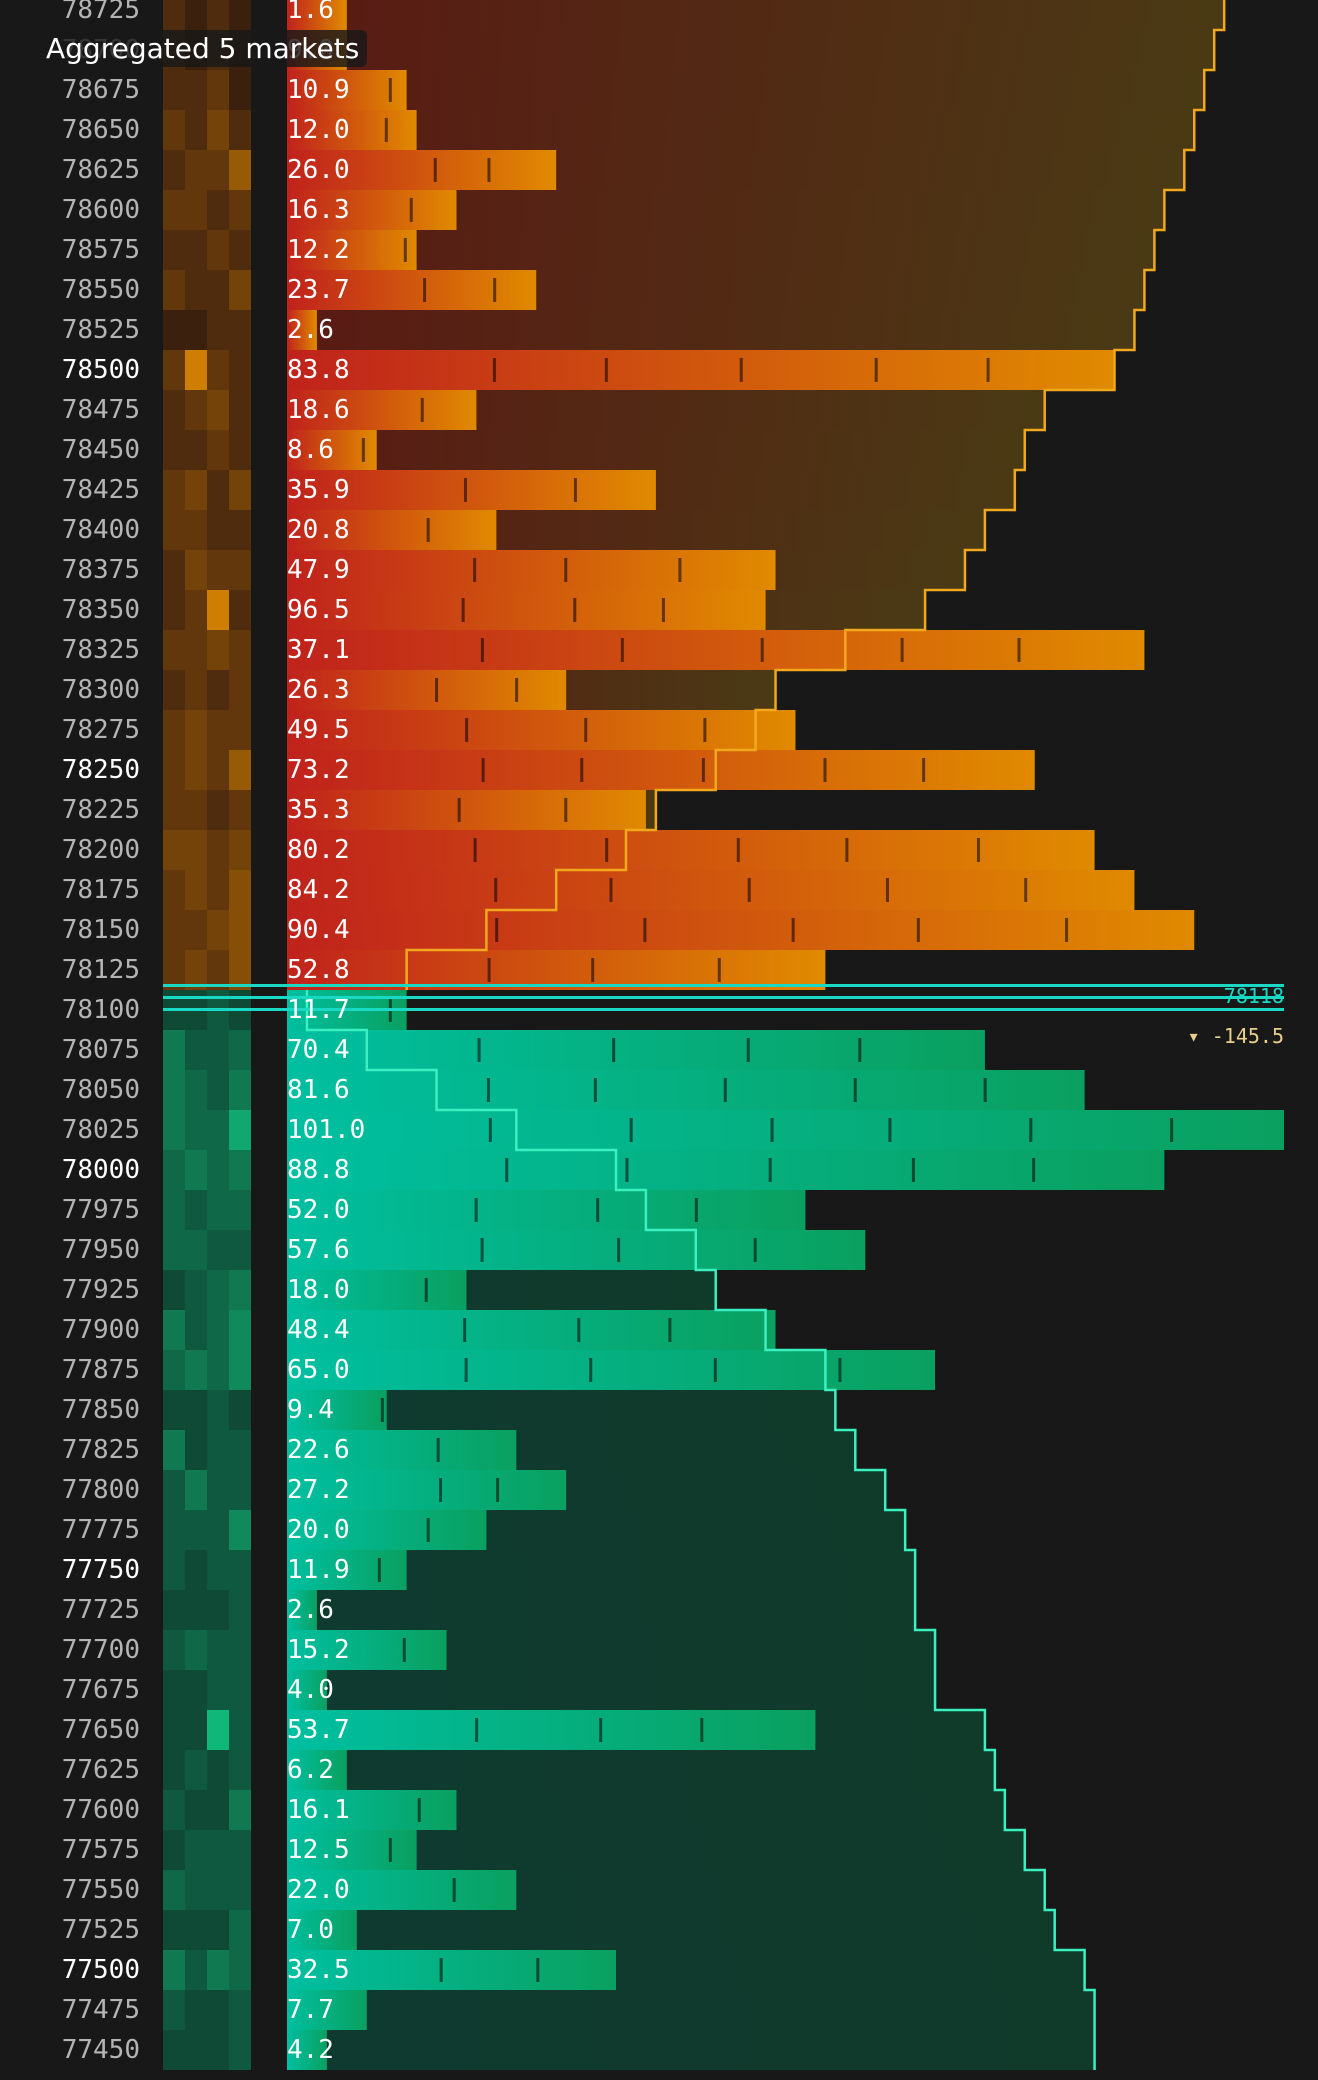  What do you see at coordinates (100, 1170) in the screenshot?
I see `price-level: 78000` at bounding box center [100, 1170].